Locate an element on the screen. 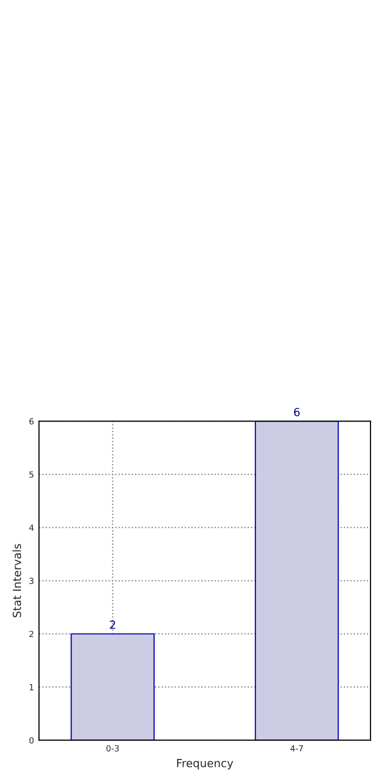 The image size is (390, 780). x-tick-label: 4-7 is located at coordinates (296, 748).